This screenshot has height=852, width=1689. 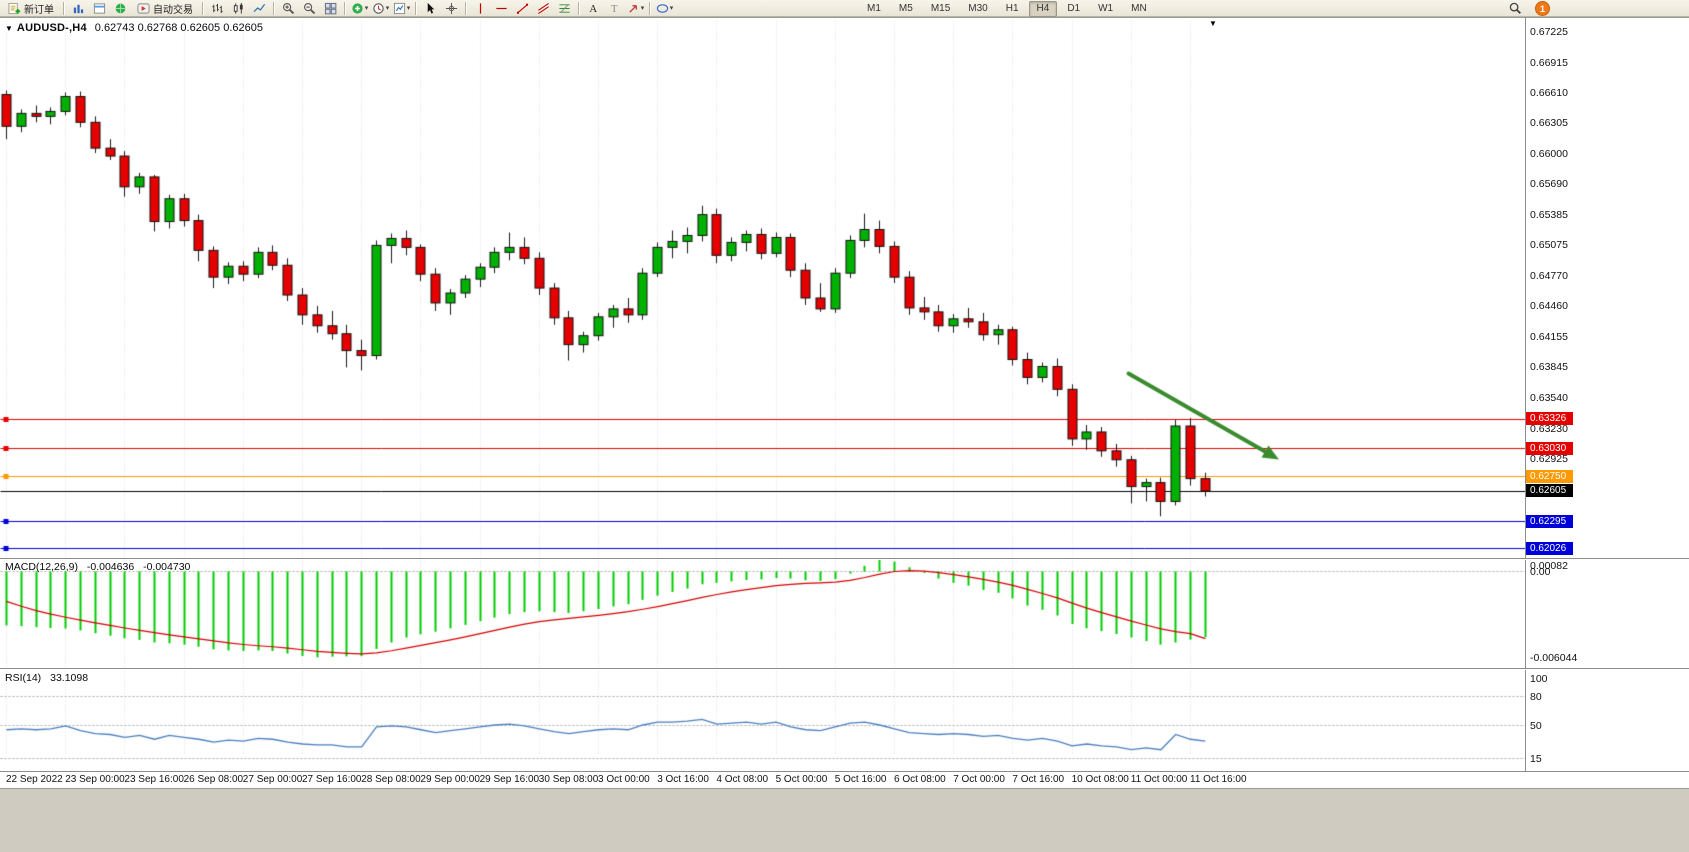 I want to click on timeframe-mn-button: MN, so click(x=1139, y=8).